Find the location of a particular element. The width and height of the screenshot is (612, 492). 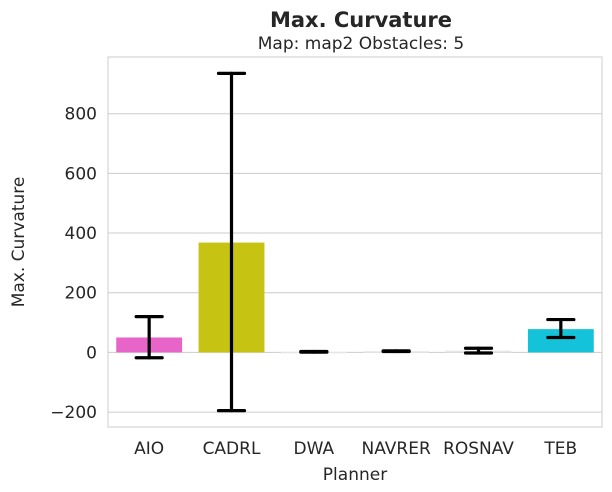

error-bar-dwa is located at coordinates (314, 351).